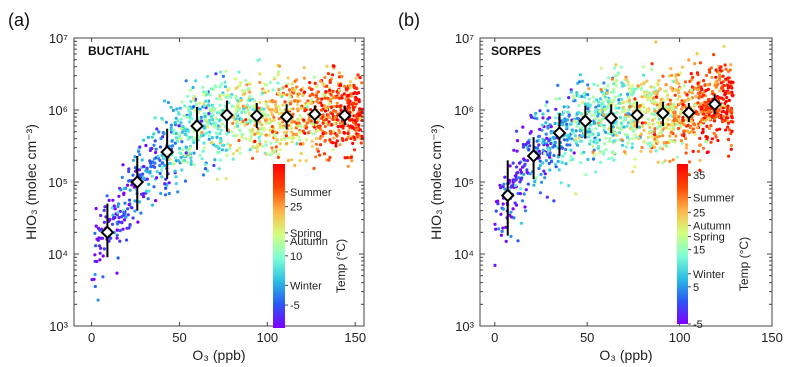 Image resolution: width=788 pixels, height=367 pixels. I want to click on panel-a-site-label: BUCT/AHL, so click(118, 51).